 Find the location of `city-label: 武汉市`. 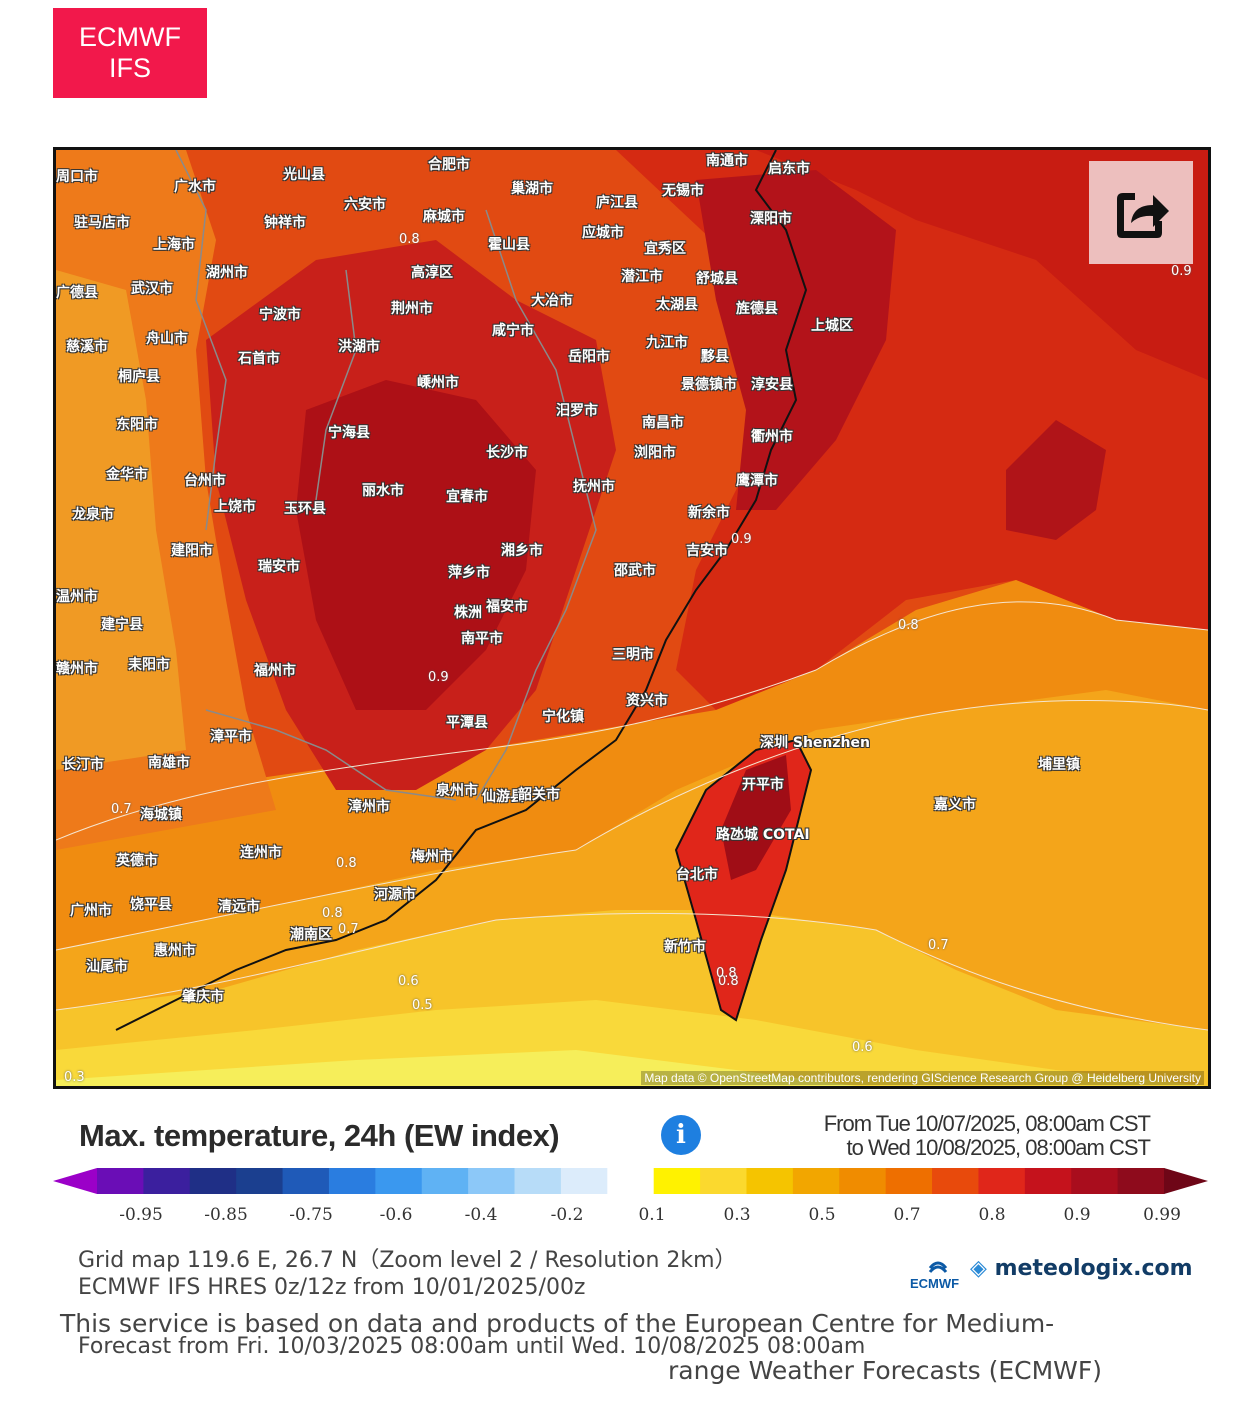

city-label: 武汉市 is located at coordinates (152, 289).